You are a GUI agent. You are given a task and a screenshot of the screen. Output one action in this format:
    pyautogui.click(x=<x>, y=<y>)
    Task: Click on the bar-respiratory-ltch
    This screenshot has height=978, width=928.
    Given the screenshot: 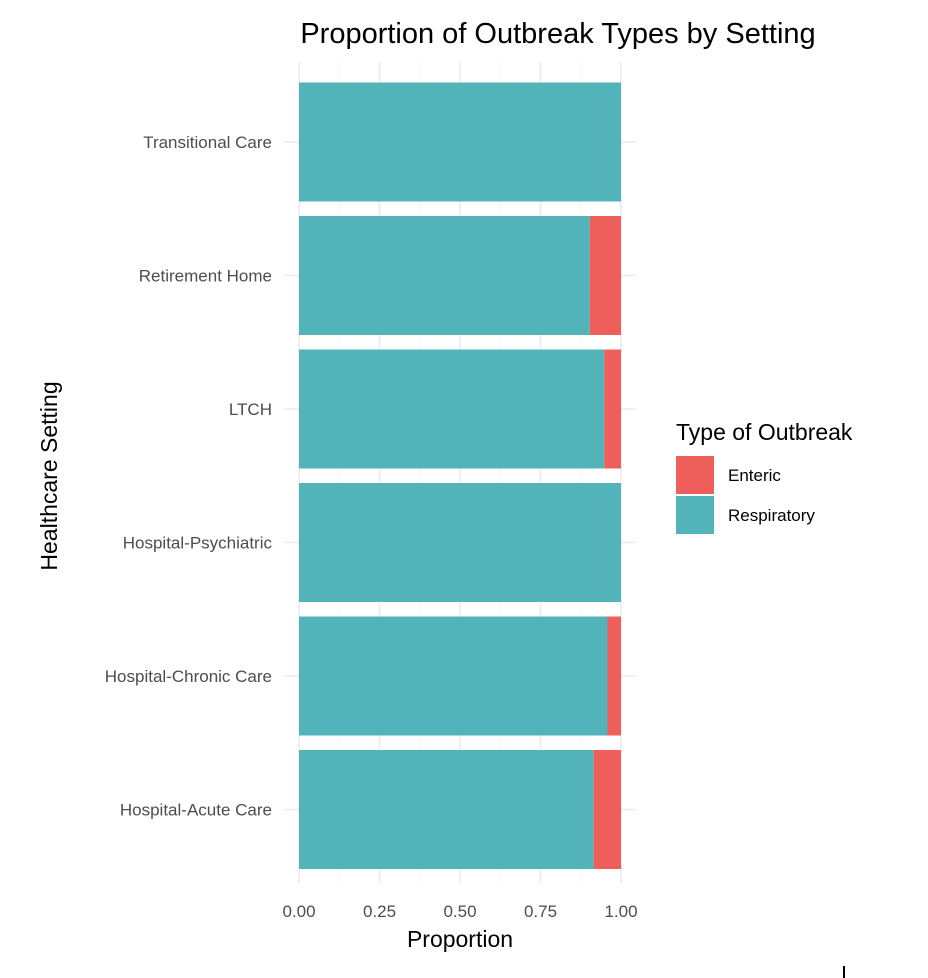 What is the action you would take?
    pyautogui.click(x=452, y=409)
    